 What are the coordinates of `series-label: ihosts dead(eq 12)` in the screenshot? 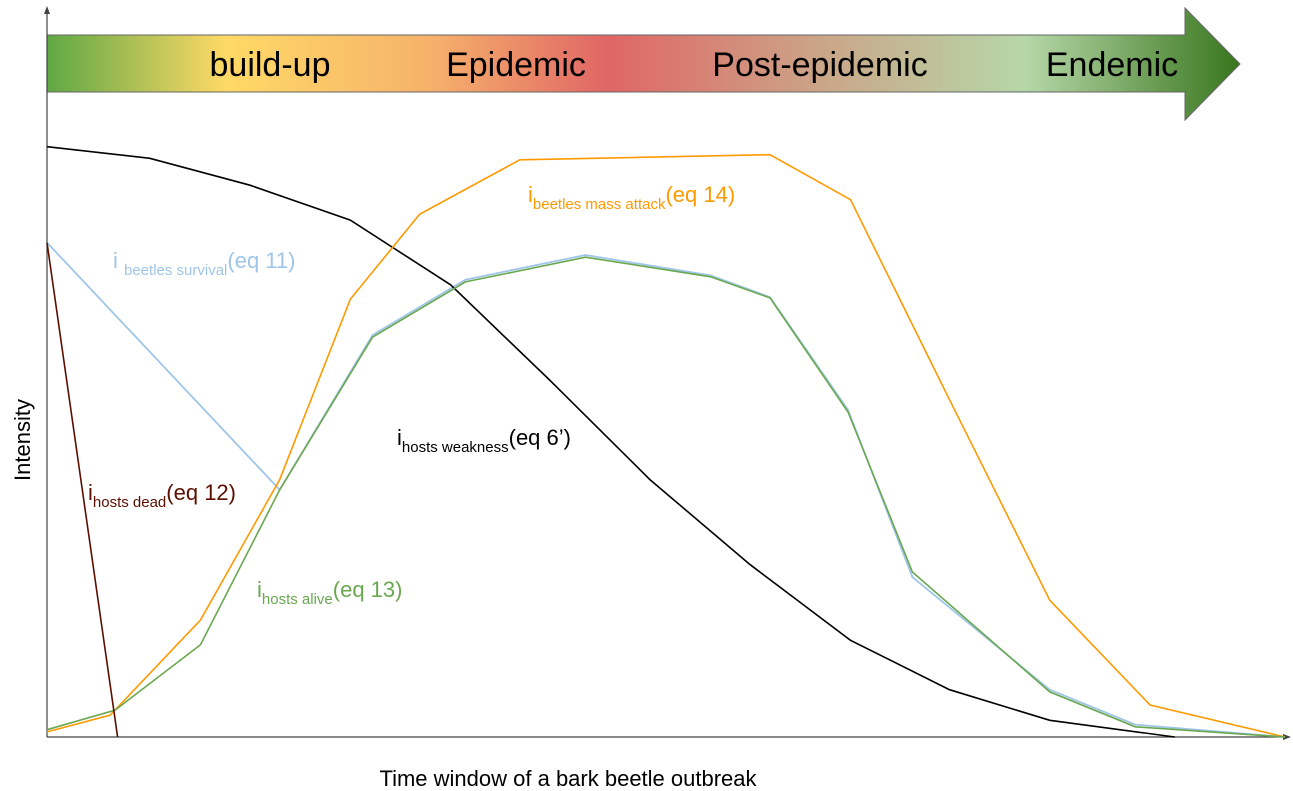 It's located at (162, 495).